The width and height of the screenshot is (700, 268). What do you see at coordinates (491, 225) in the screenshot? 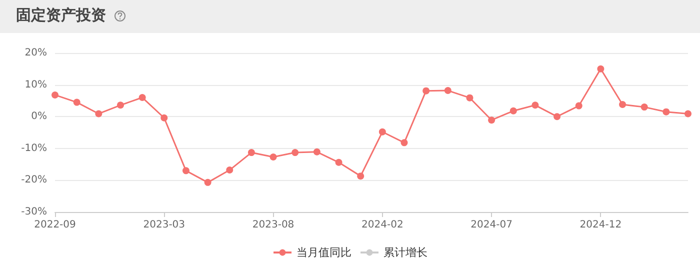
I see `x-tick-label: 2024-07` at bounding box center [491, 225].